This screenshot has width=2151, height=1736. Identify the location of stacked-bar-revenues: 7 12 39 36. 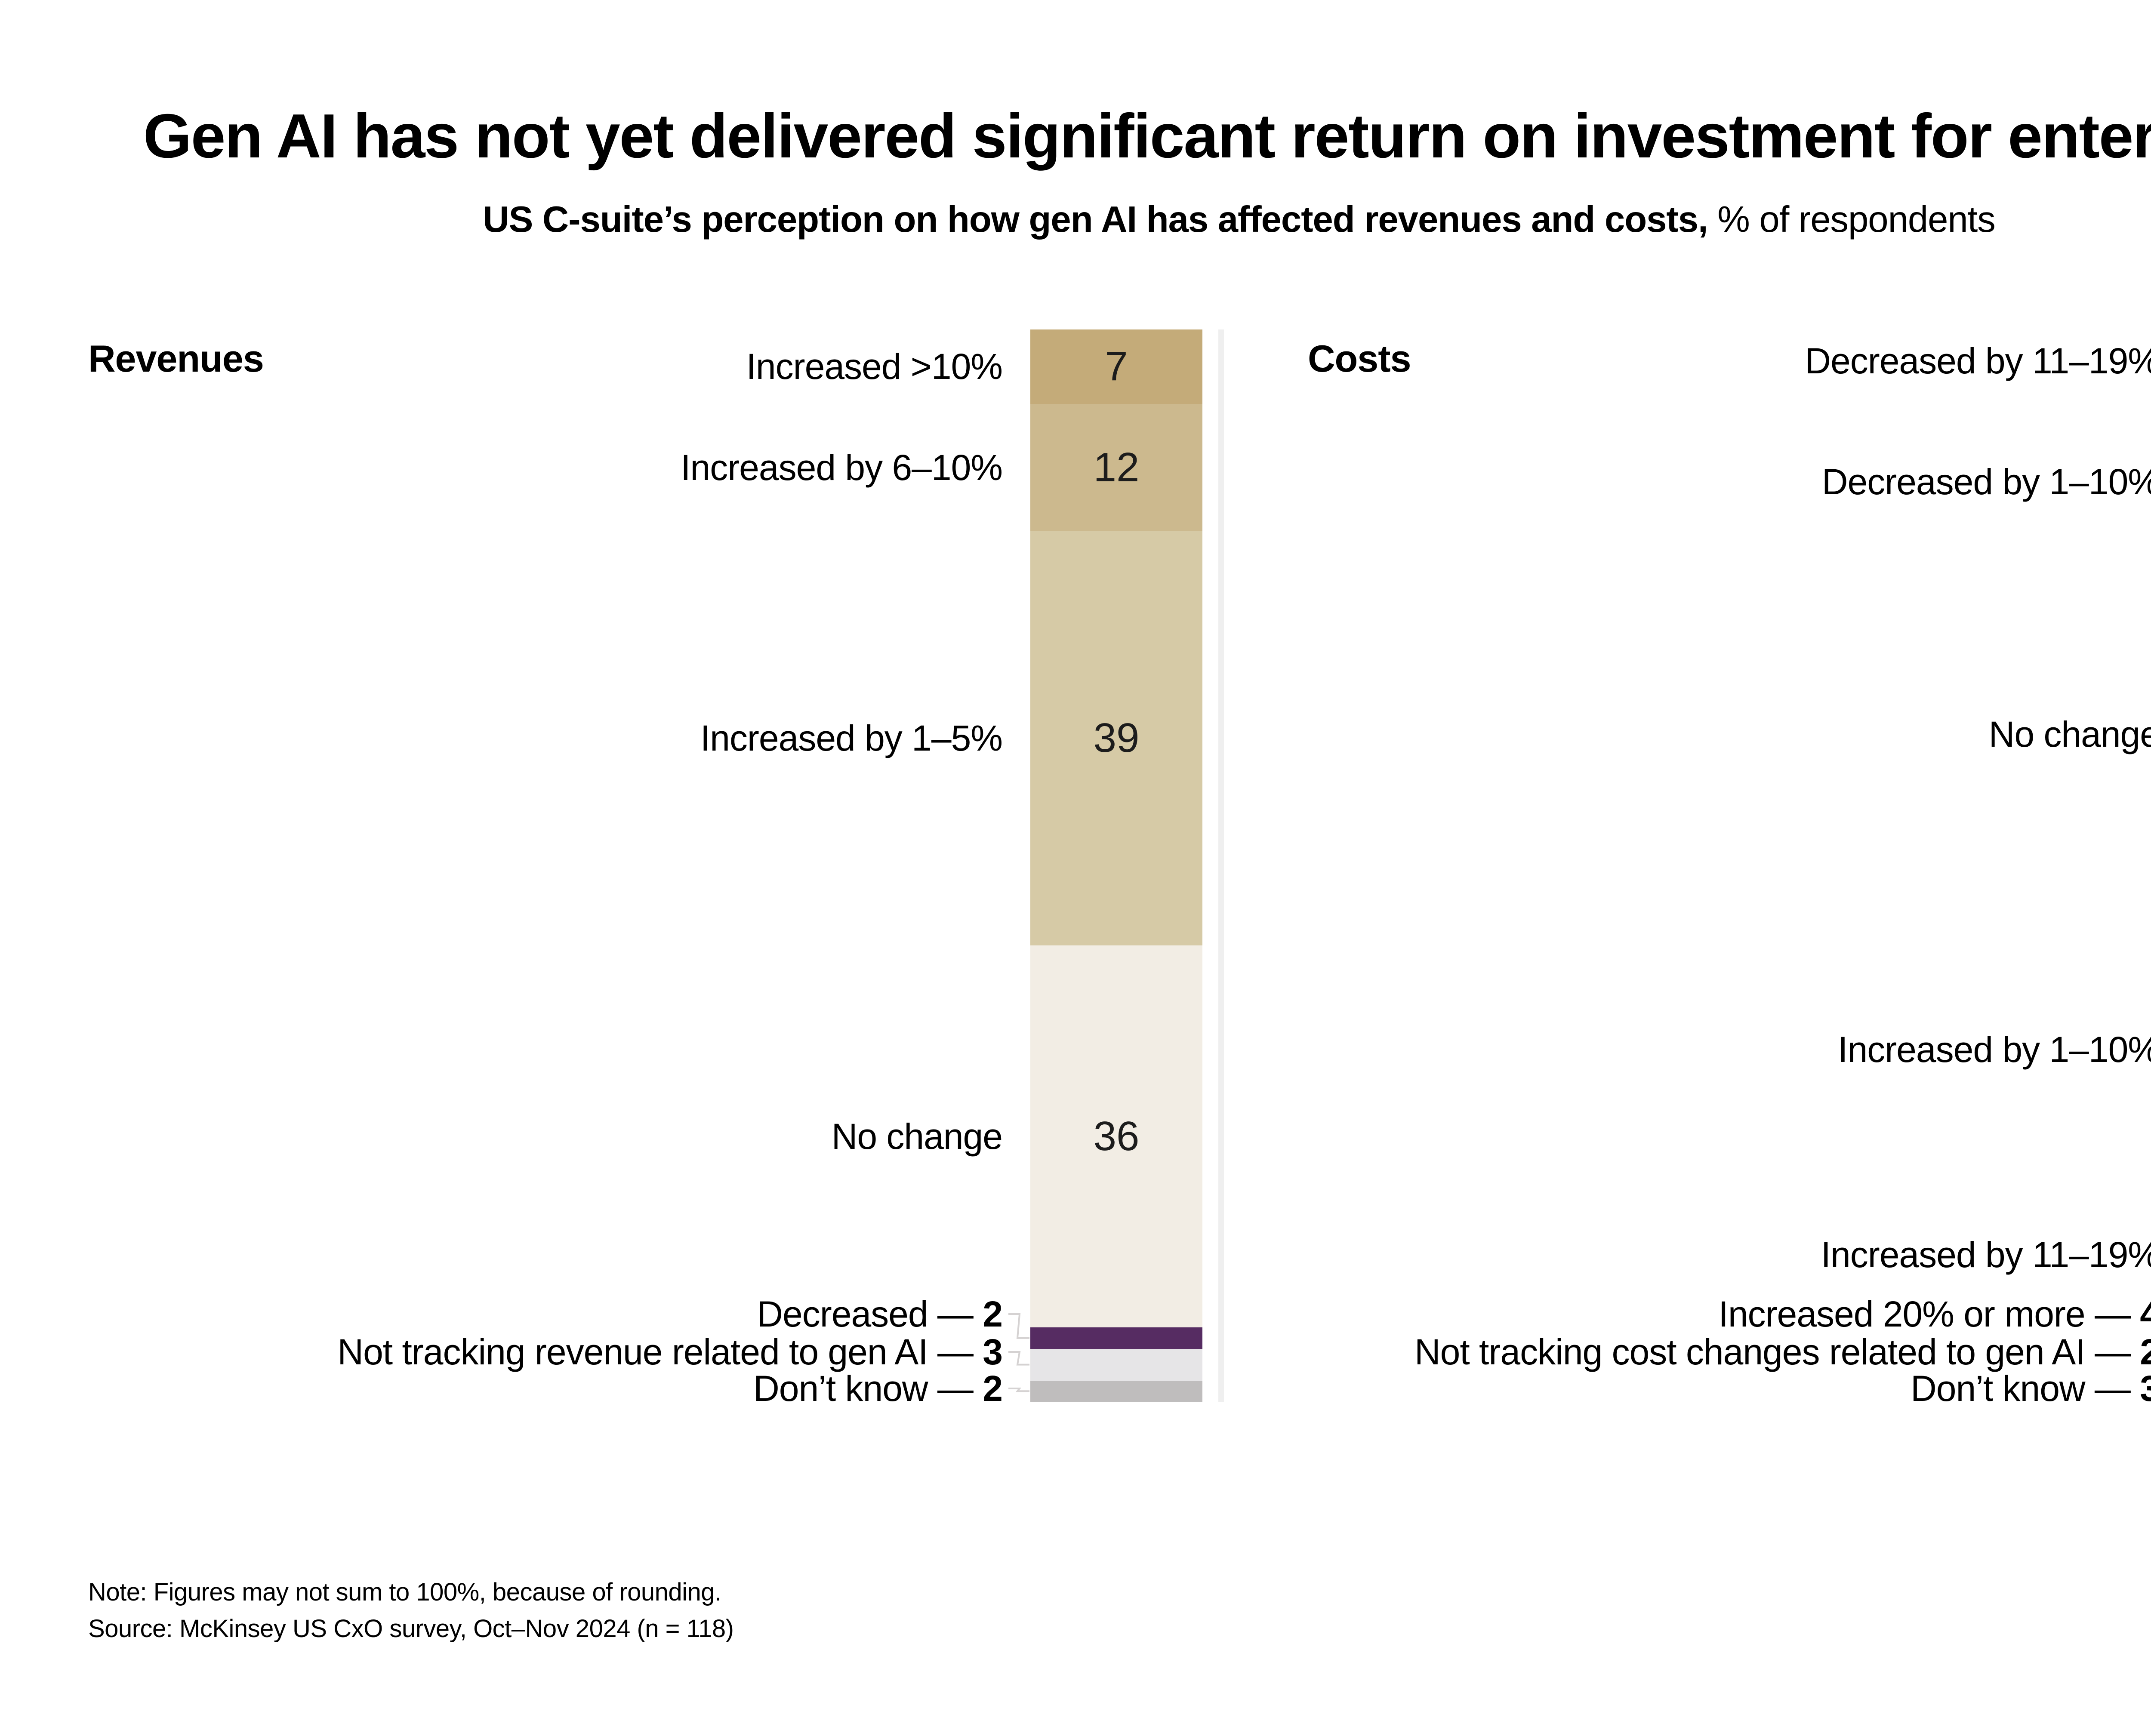
(1116, 865).